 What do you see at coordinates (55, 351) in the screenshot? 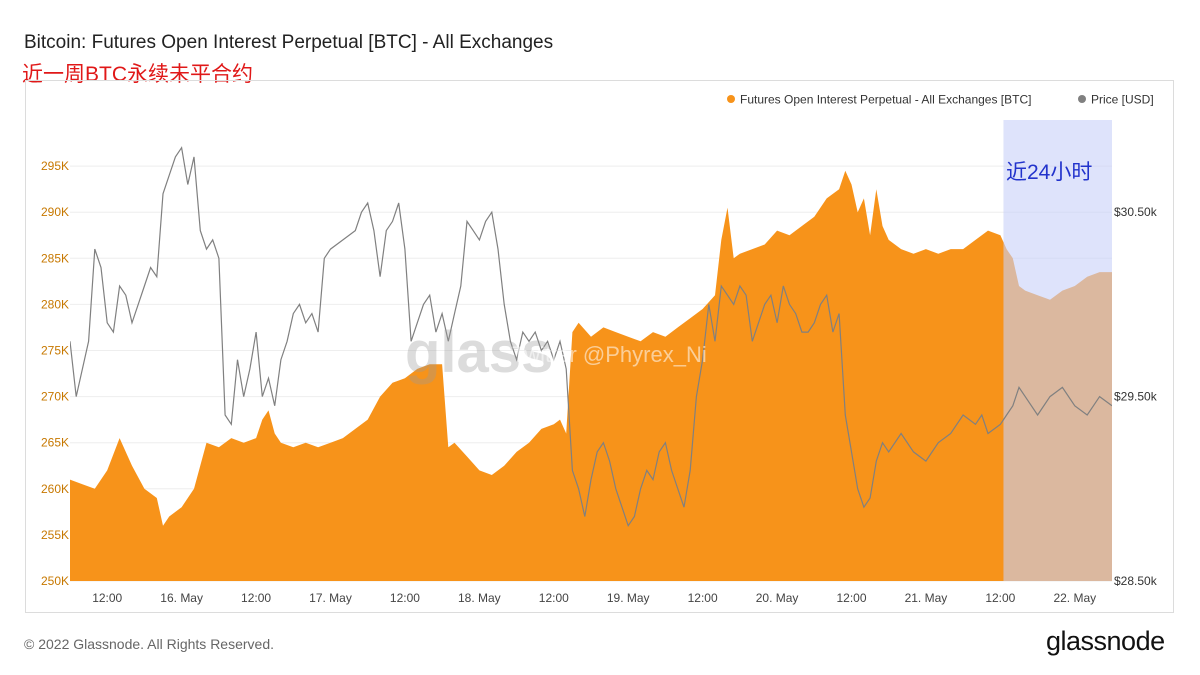
I see `y-left-tick-label: 275K` at bounding box center [55, 351].